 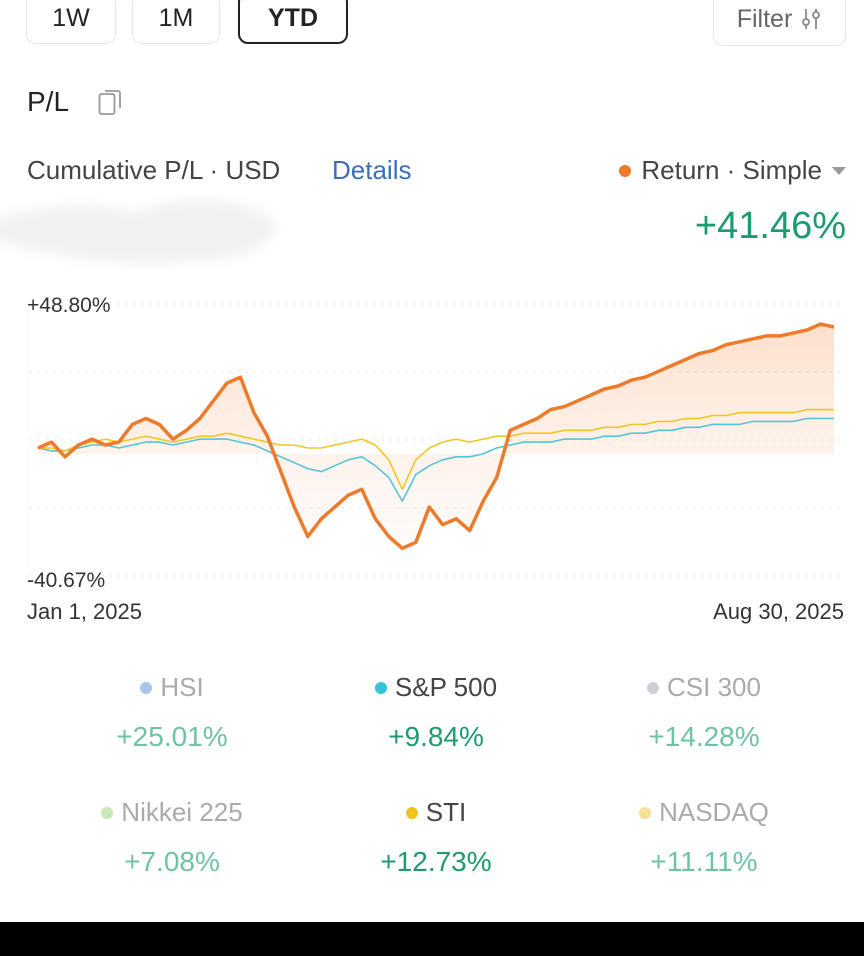 I want to click on range-tab-ytd: YTD, so click(x=293, y=22).